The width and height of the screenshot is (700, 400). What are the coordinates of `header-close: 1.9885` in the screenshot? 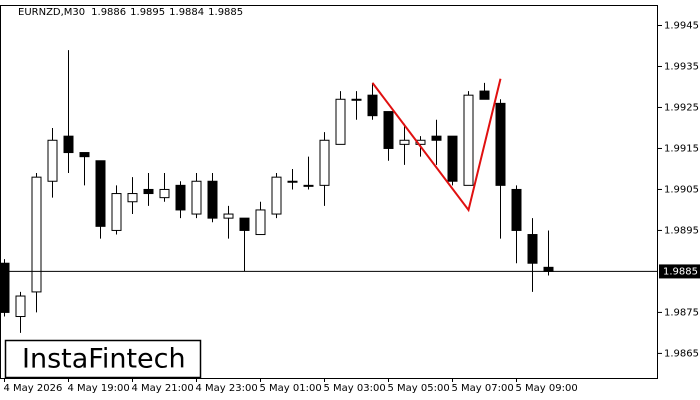 It's located at (225, 12).